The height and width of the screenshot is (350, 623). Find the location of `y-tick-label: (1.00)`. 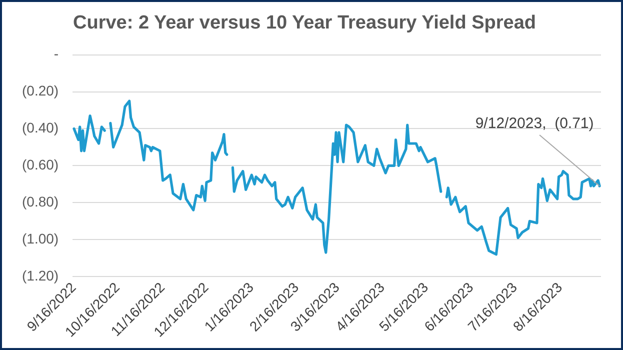

y-tick-label: (1.00) is located at coordinates (40, 238).